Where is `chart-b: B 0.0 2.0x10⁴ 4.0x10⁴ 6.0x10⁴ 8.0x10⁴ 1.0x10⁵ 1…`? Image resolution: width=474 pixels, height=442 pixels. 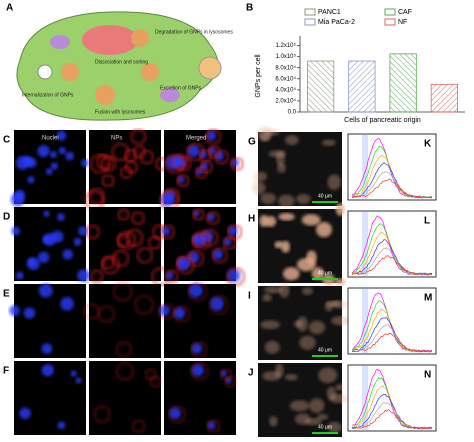 chart-b: B 0.0 2.0x10⁴ 4.0x10⁴ 6.0x10⁴ 8.0x10⁴ 1.0x10⁵ 1… is located at coordinates (355, 63).